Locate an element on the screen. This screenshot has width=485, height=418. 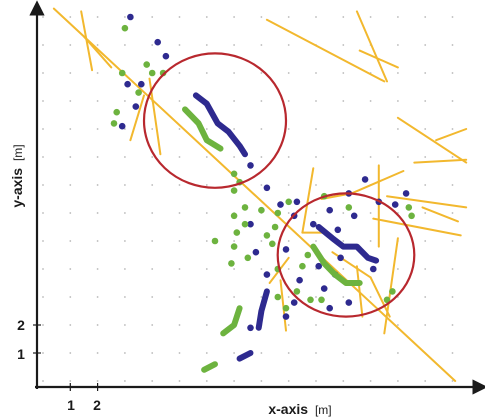
y-tick-label-2: 2 is located at coordinates (21, 325).